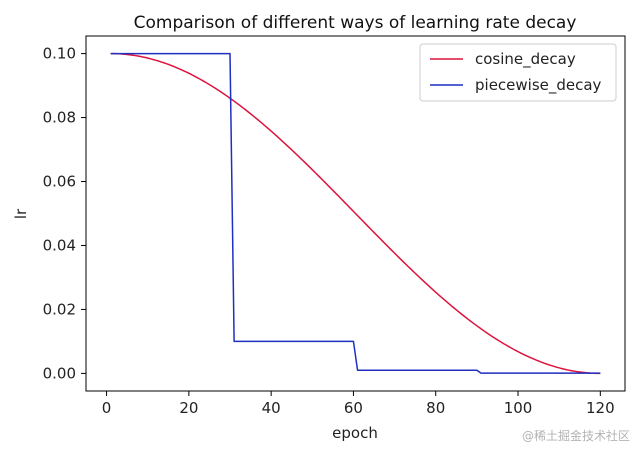 Image resolution: width=639 pixels, height=456 pixels. What do you see at coordinates (107, 408) in the screenshot?
I see `x-tick-label: 0` at bounding box center [107, 408].